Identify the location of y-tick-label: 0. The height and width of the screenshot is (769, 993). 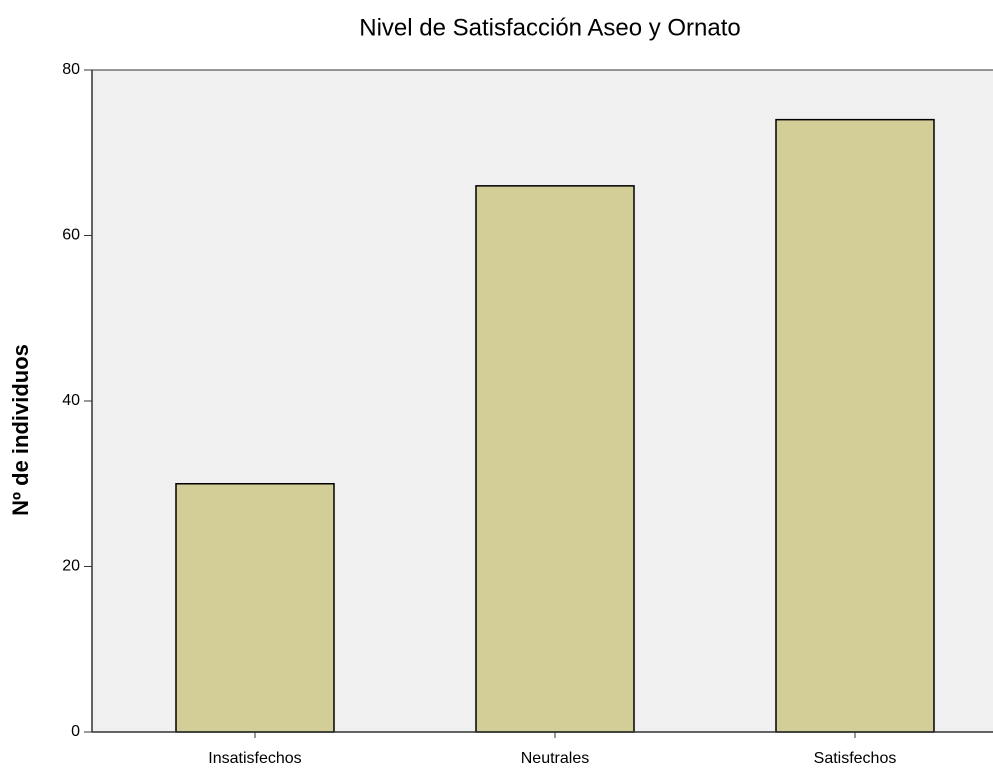
(75, 731).